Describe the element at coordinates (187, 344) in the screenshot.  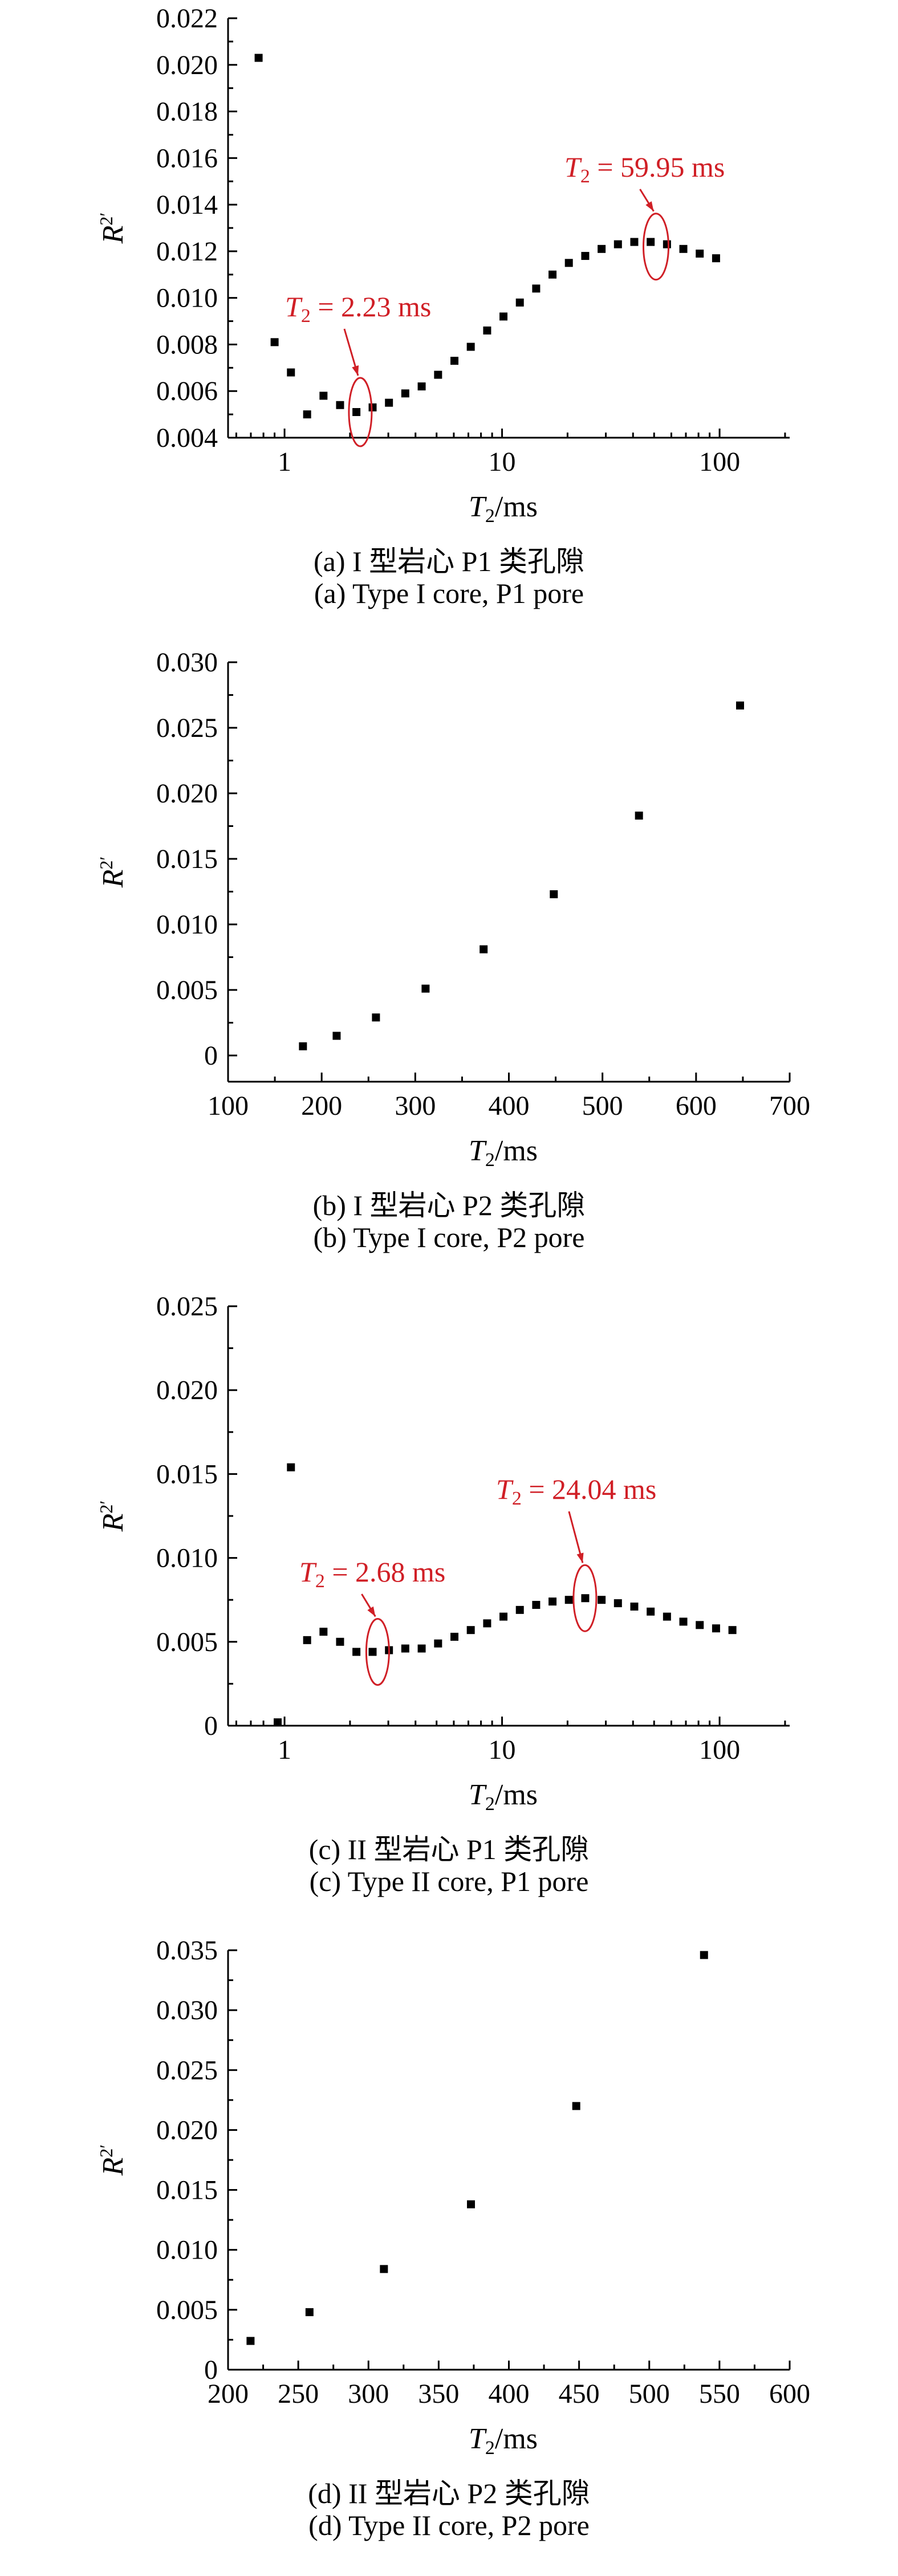
I see `y-tick-label: 0.008` at that location.